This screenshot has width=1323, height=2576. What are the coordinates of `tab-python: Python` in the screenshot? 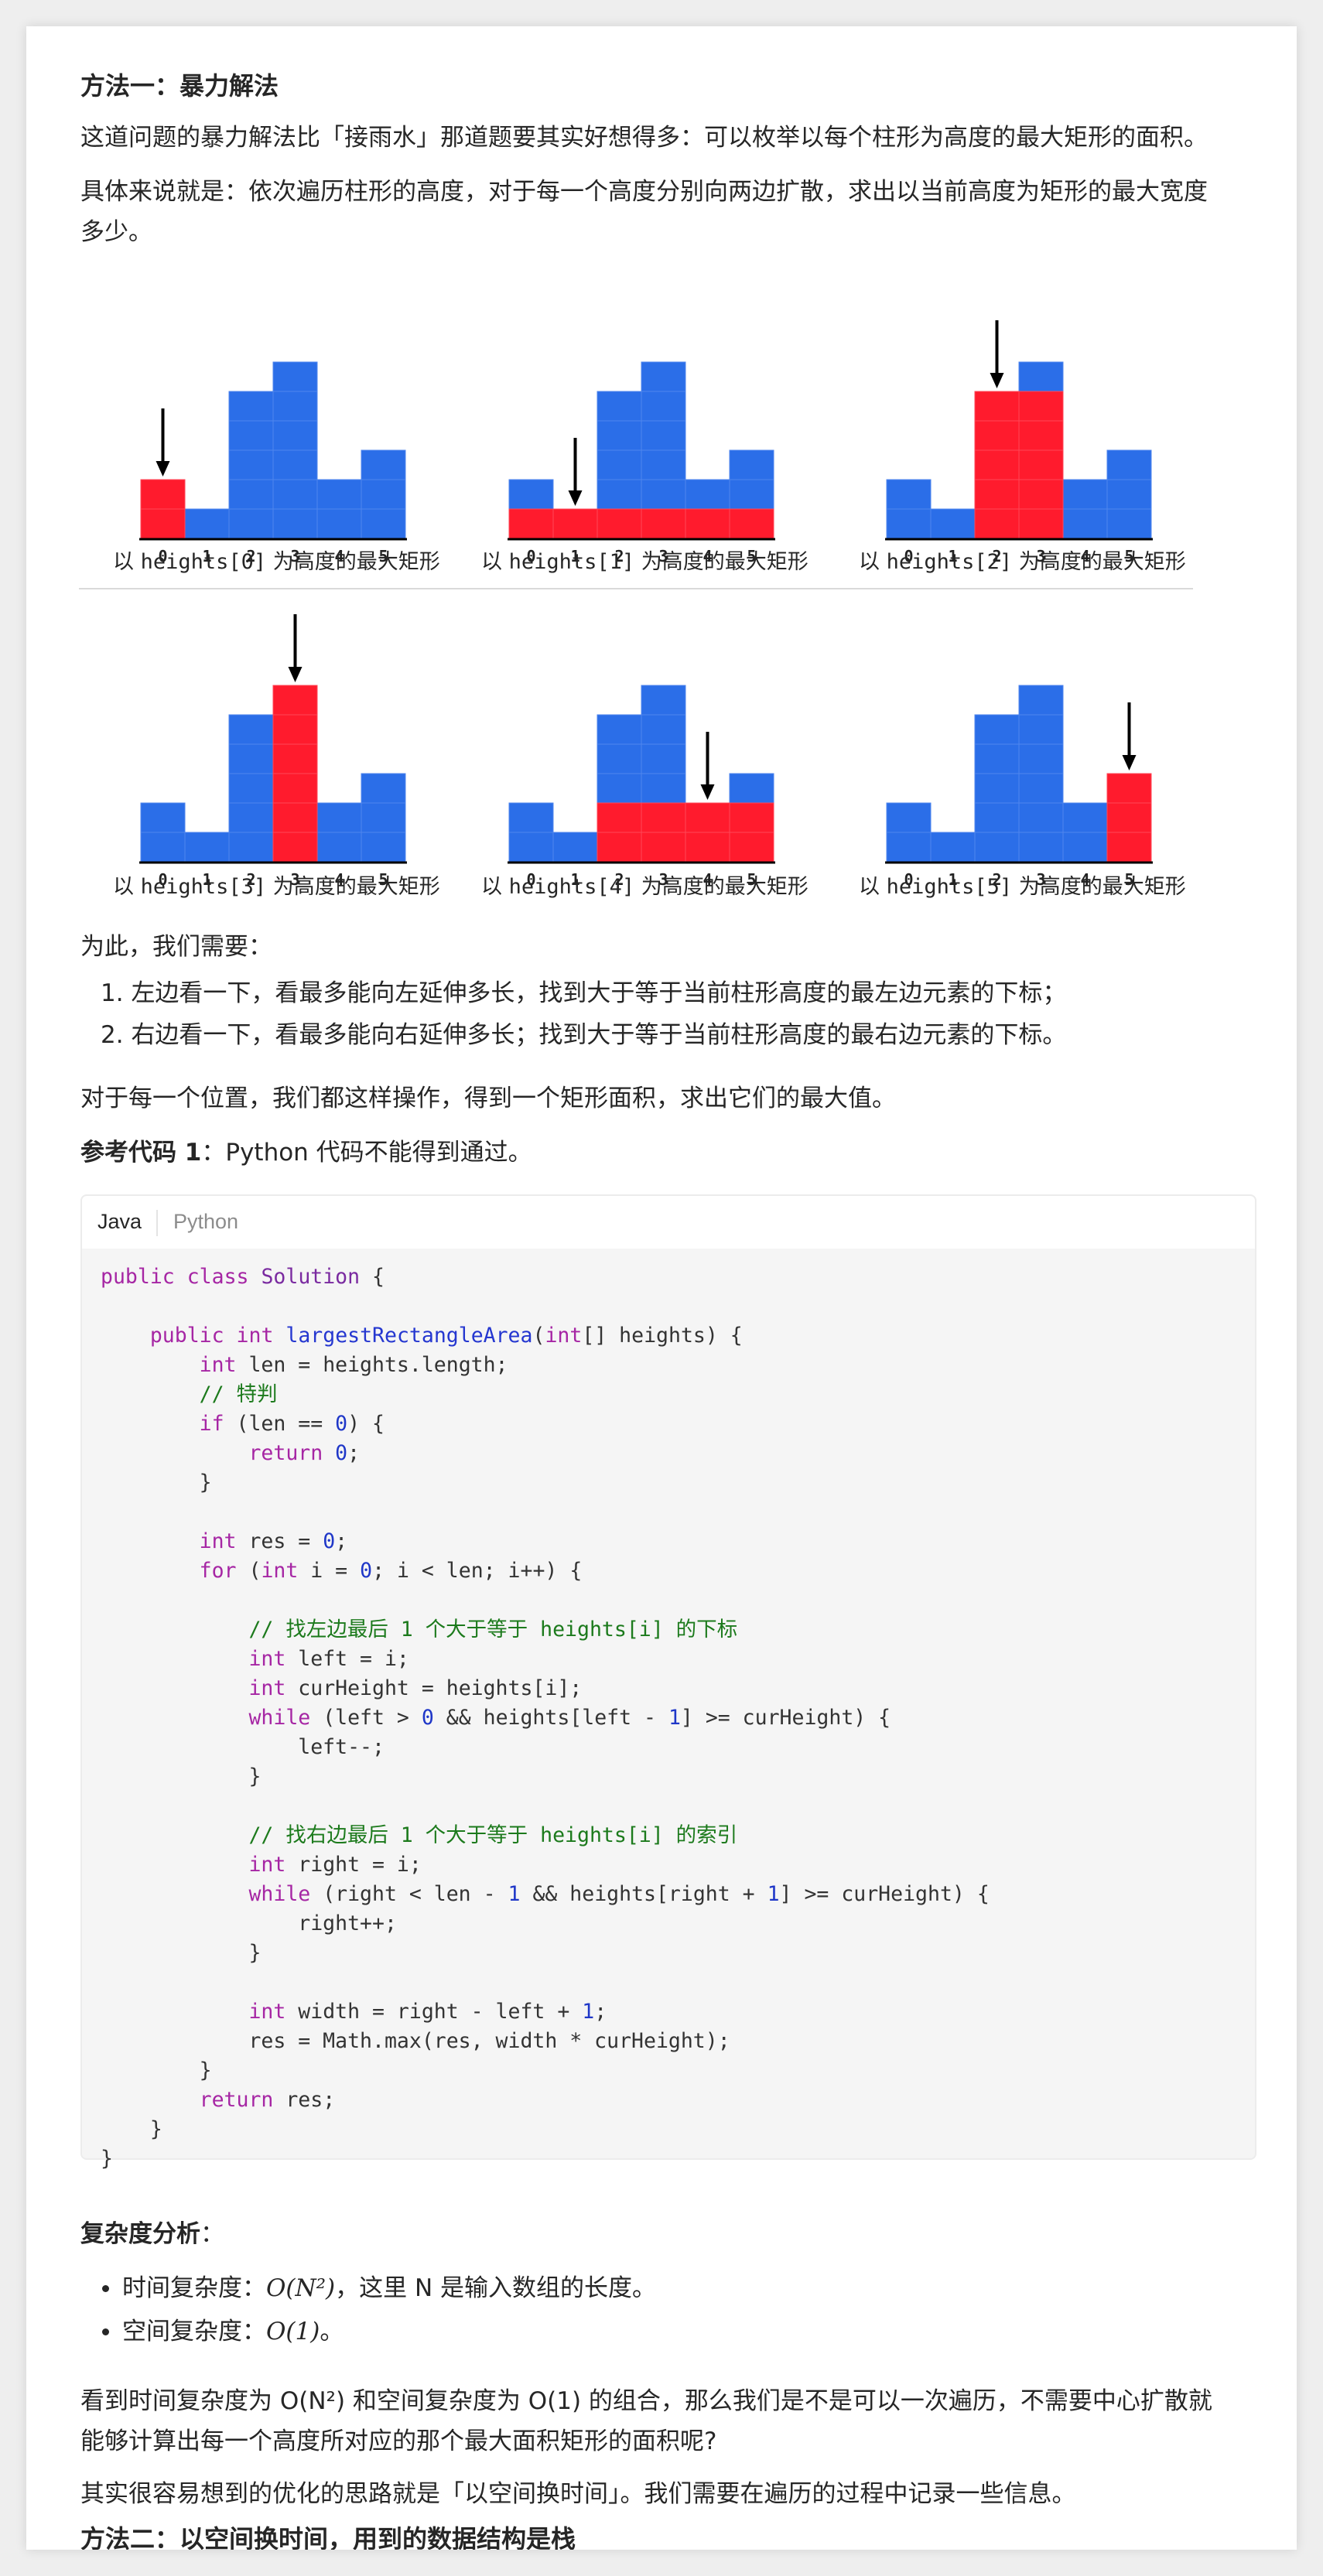 It's located at (206, 1221).